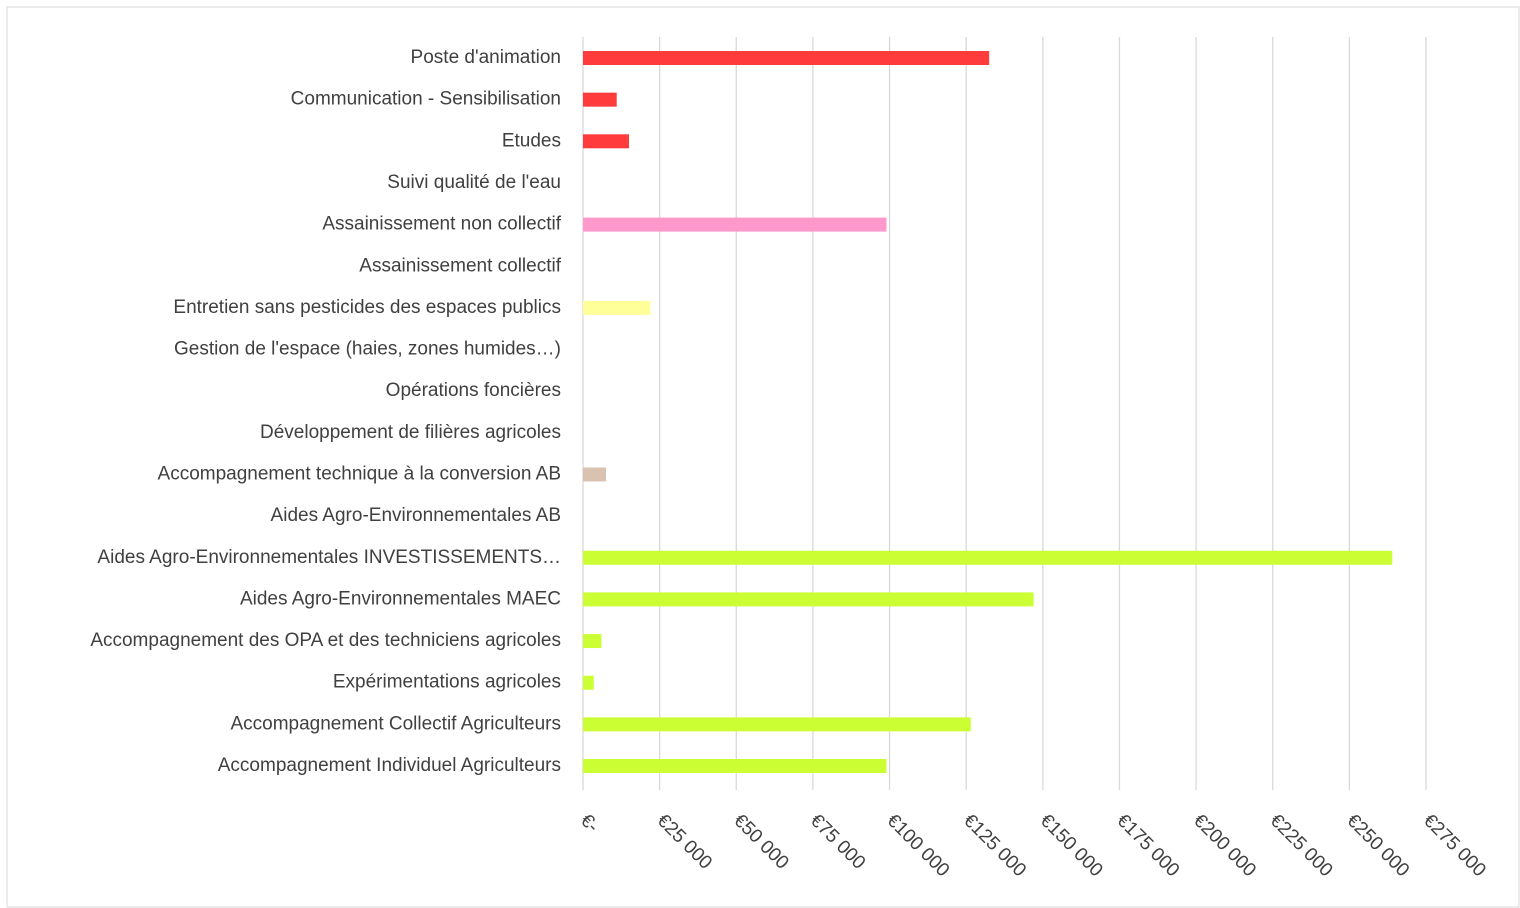 This screenshot has height=908, width=1520. Describe the element at coordinates (589, 823) in the screenshot. I see `x-tick-label: €-` at that location.